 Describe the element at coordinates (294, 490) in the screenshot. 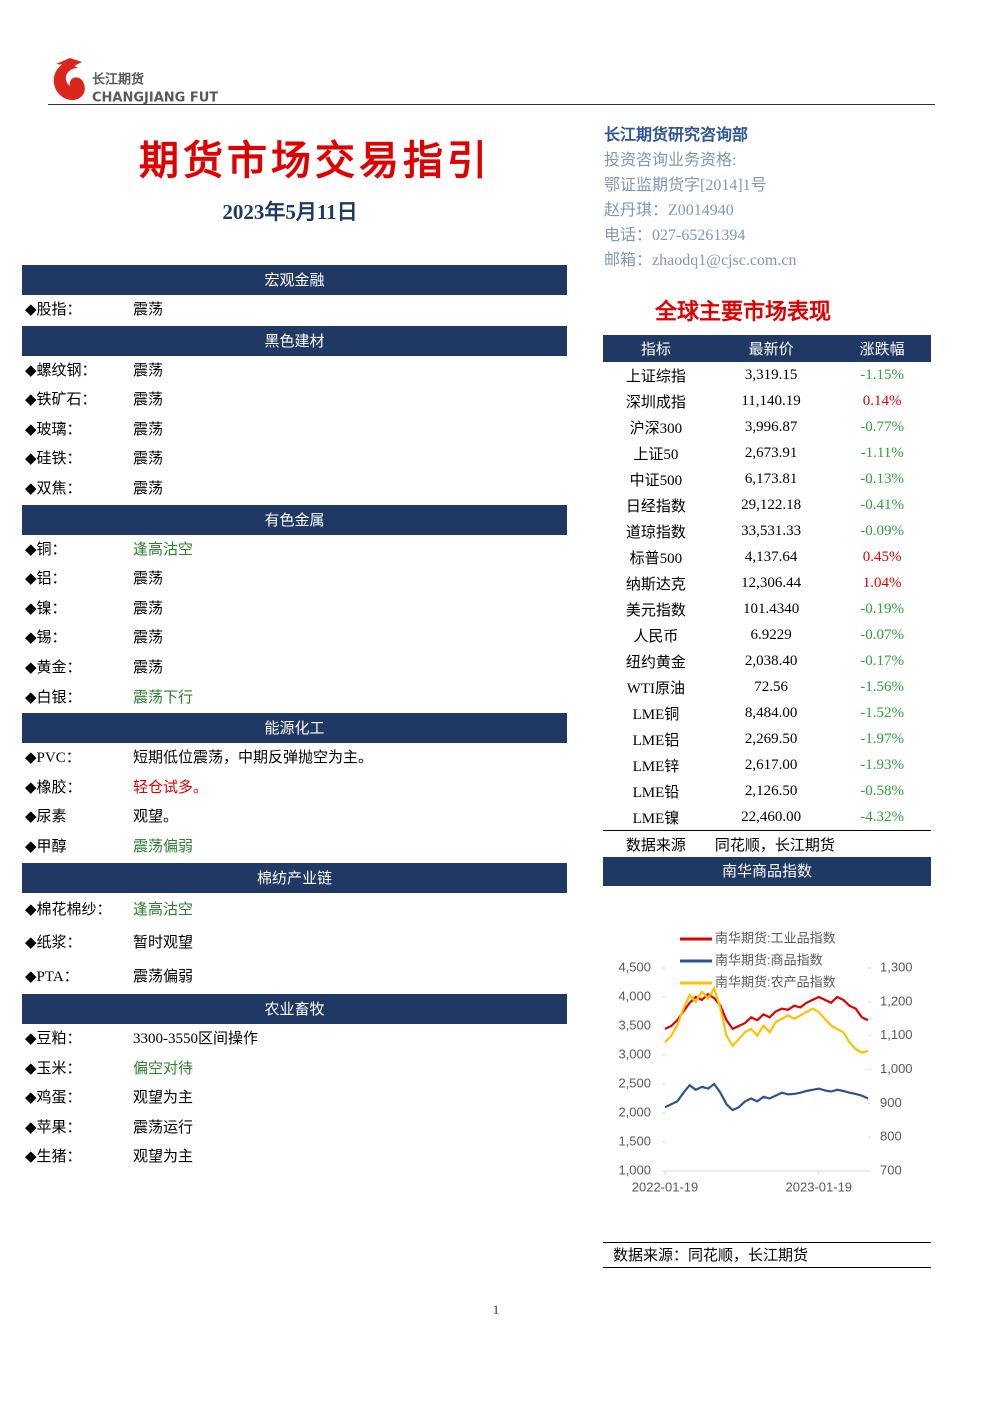

I see `outlook-row: ◆双焦： 震荡` at that location.